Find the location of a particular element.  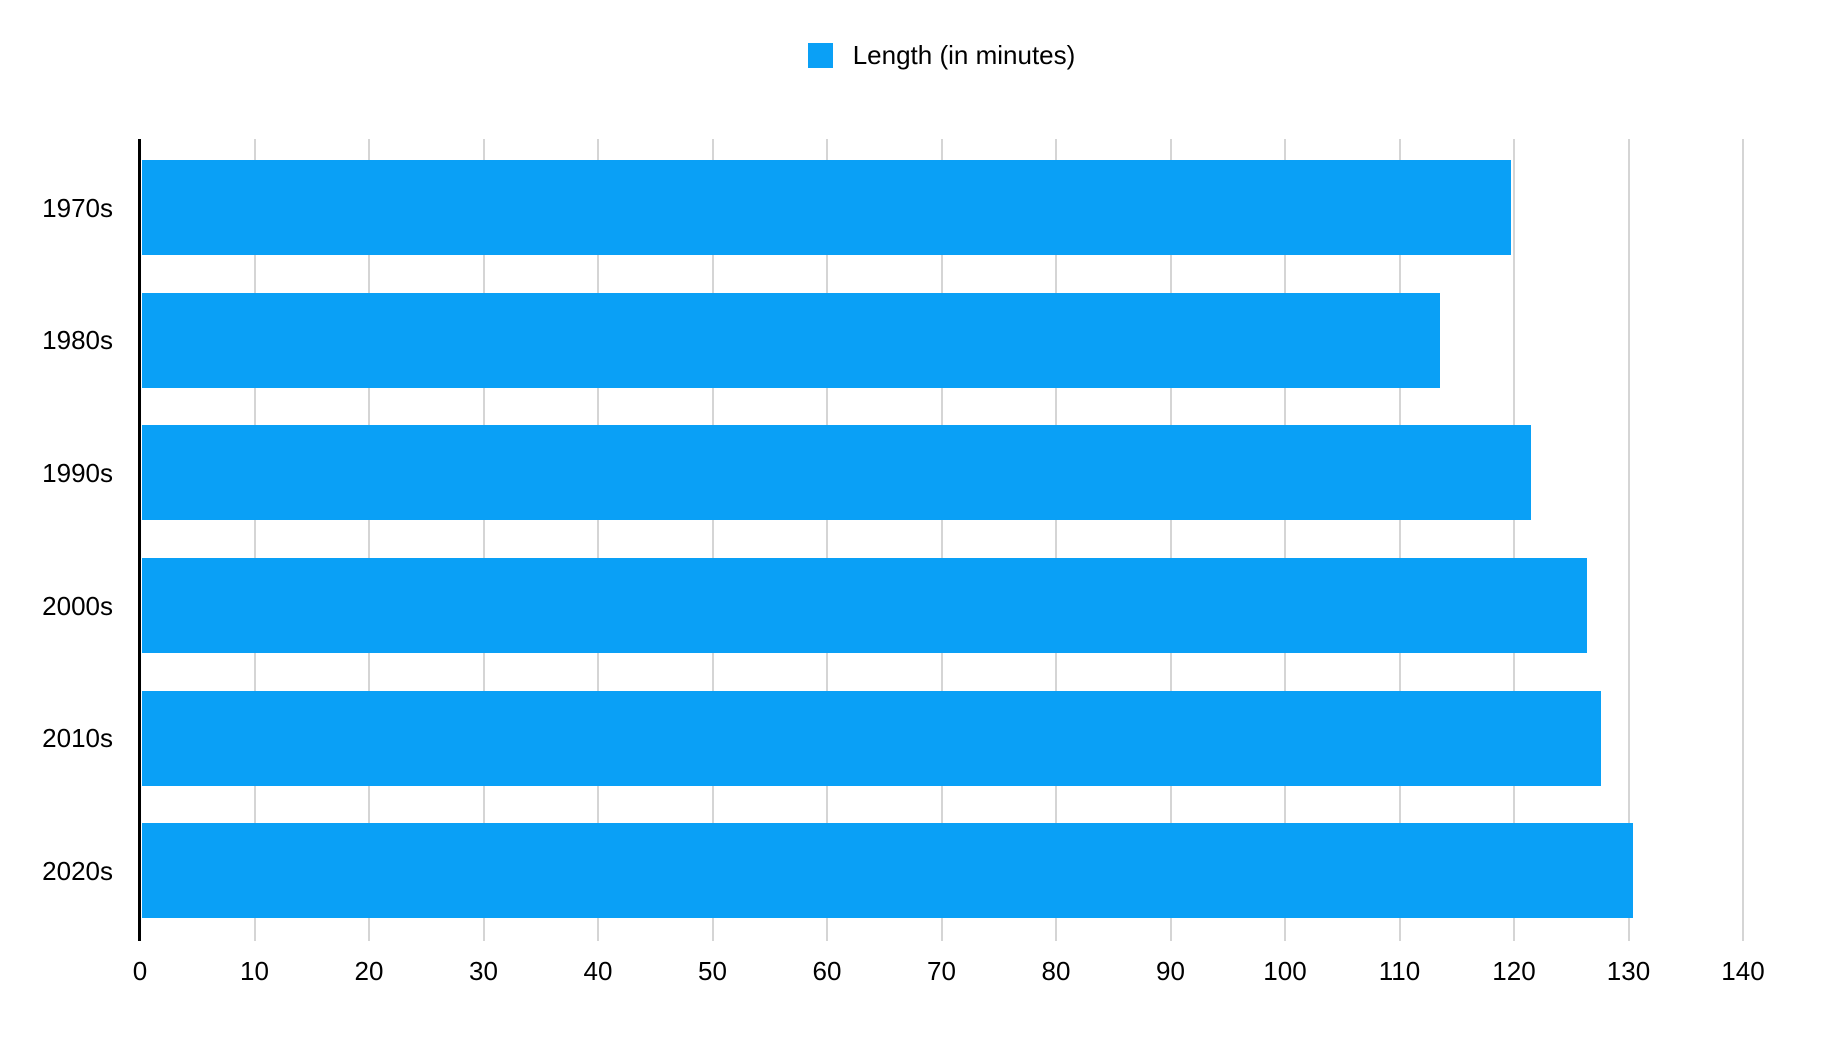

bar-2000s is located at coordinates (864, 605).